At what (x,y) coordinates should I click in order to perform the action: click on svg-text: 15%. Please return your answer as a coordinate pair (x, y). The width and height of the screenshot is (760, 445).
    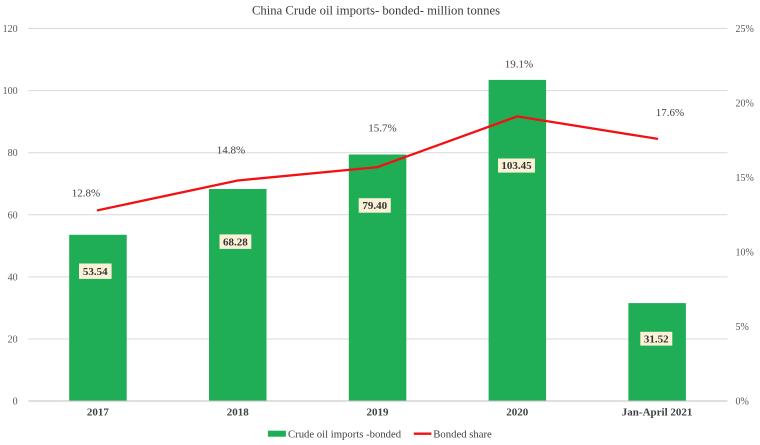
    Looking at the image, I should click on (745, 178).